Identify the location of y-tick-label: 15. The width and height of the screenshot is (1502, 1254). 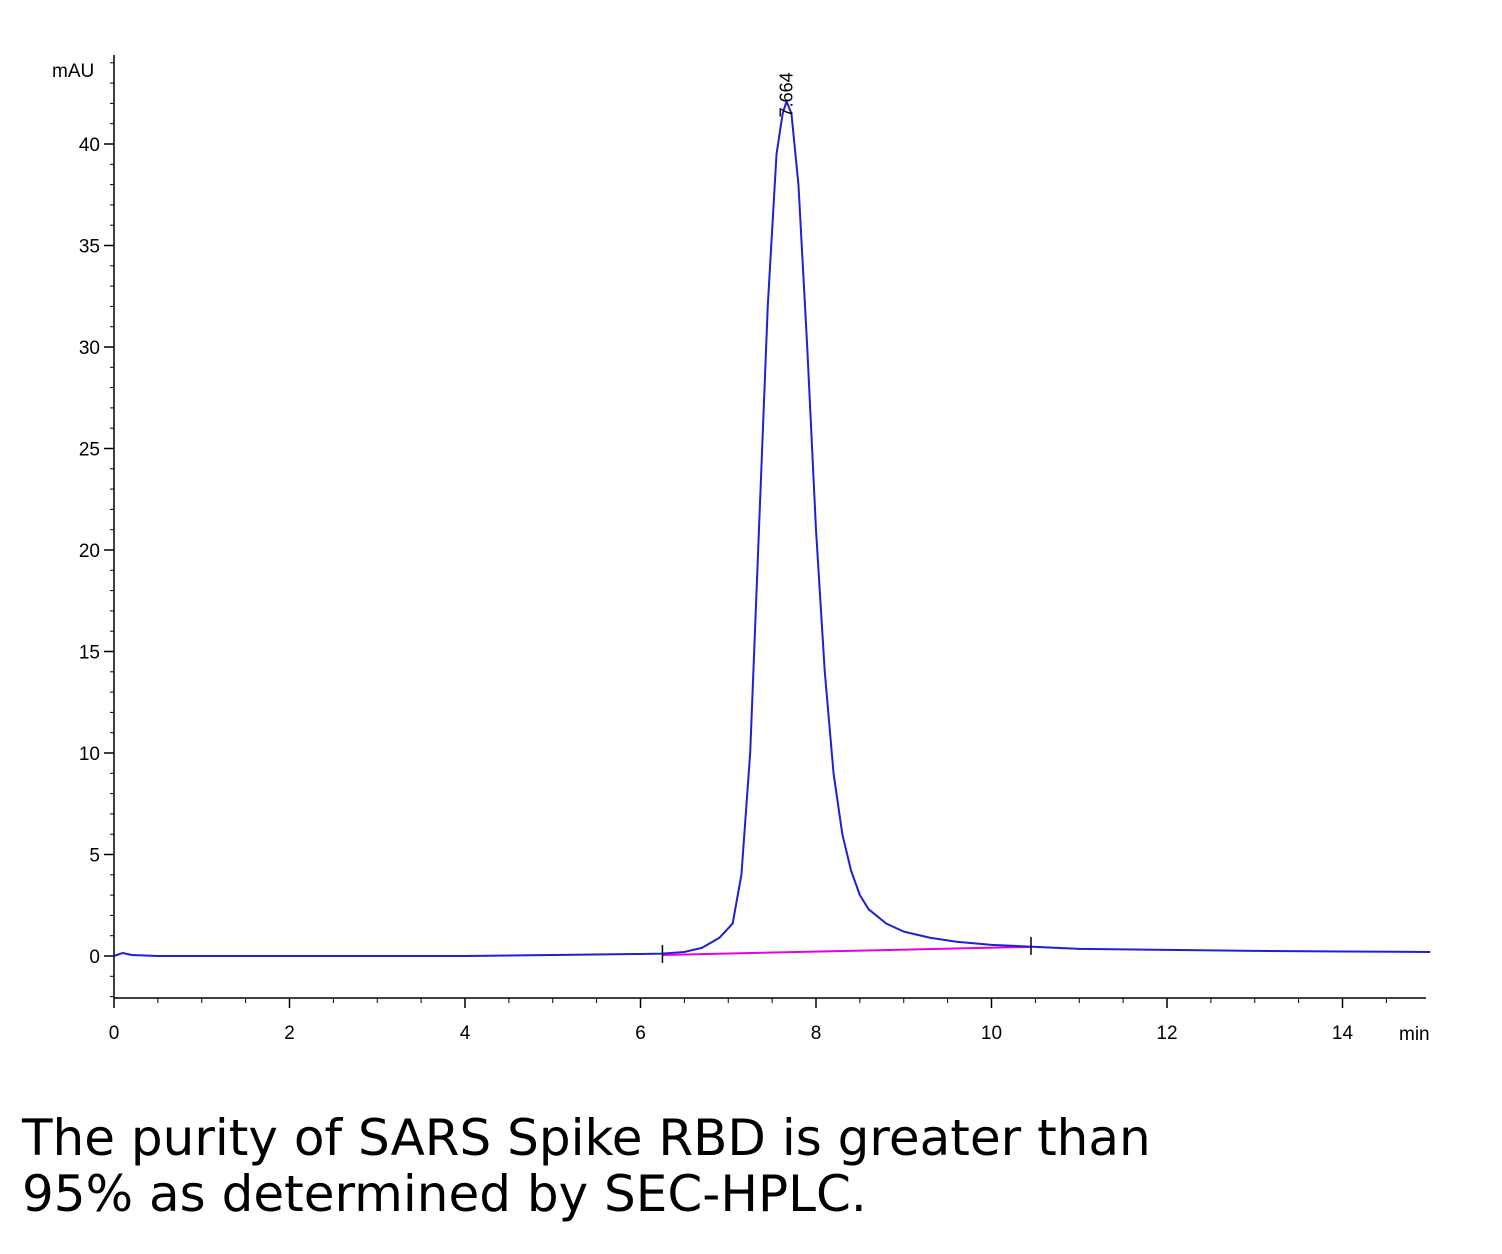
(89, 653).